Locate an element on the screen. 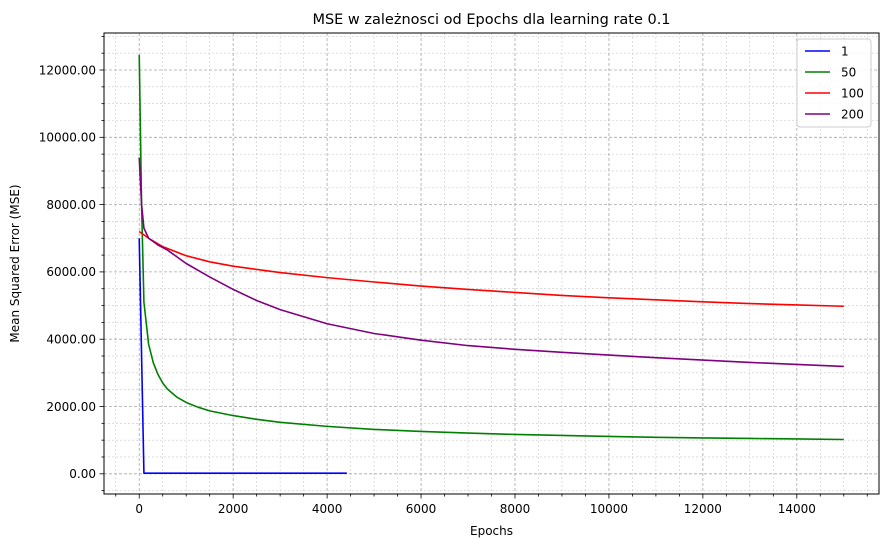  y-tick-label: 8000.00 is located at coordinates (71, 205).